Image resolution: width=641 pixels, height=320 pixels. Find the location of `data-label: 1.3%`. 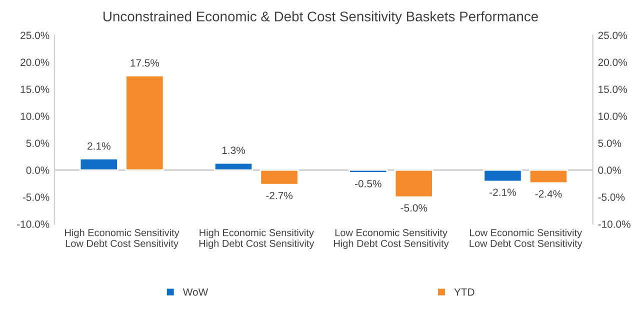

data-label: 1.3% is located at coordinates (234, 150).